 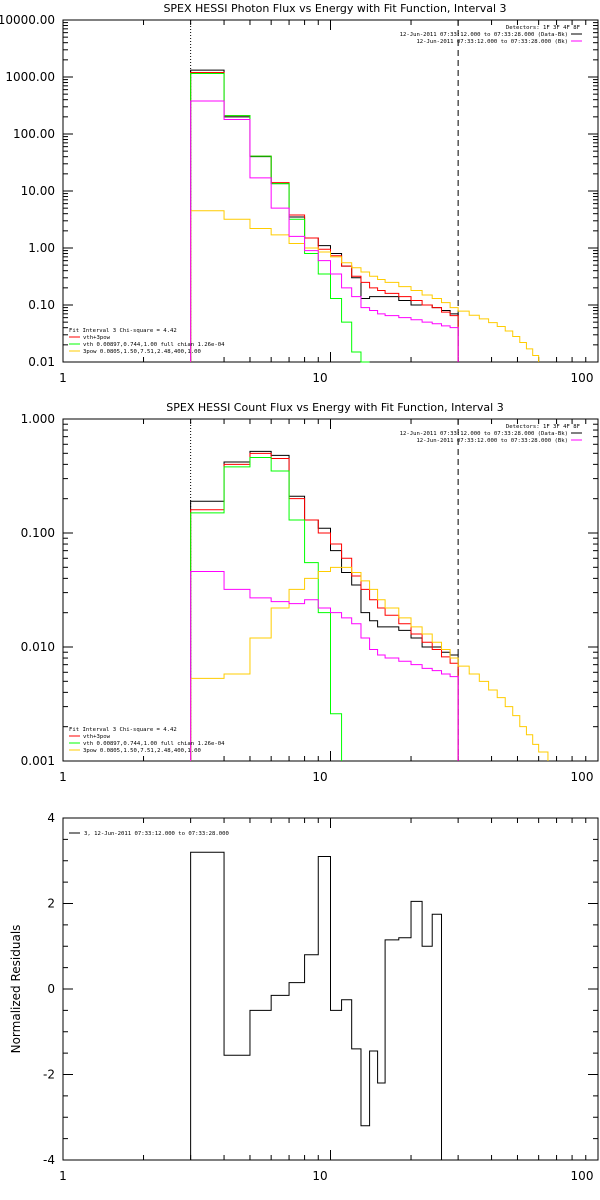 What do you see at coordinates (142, 751) in the screenshot?
I see `count-legend-3pow: 3pow 0.0805,1.50,7.51,2.48,400,1.00` at bounding box center [142, 751].